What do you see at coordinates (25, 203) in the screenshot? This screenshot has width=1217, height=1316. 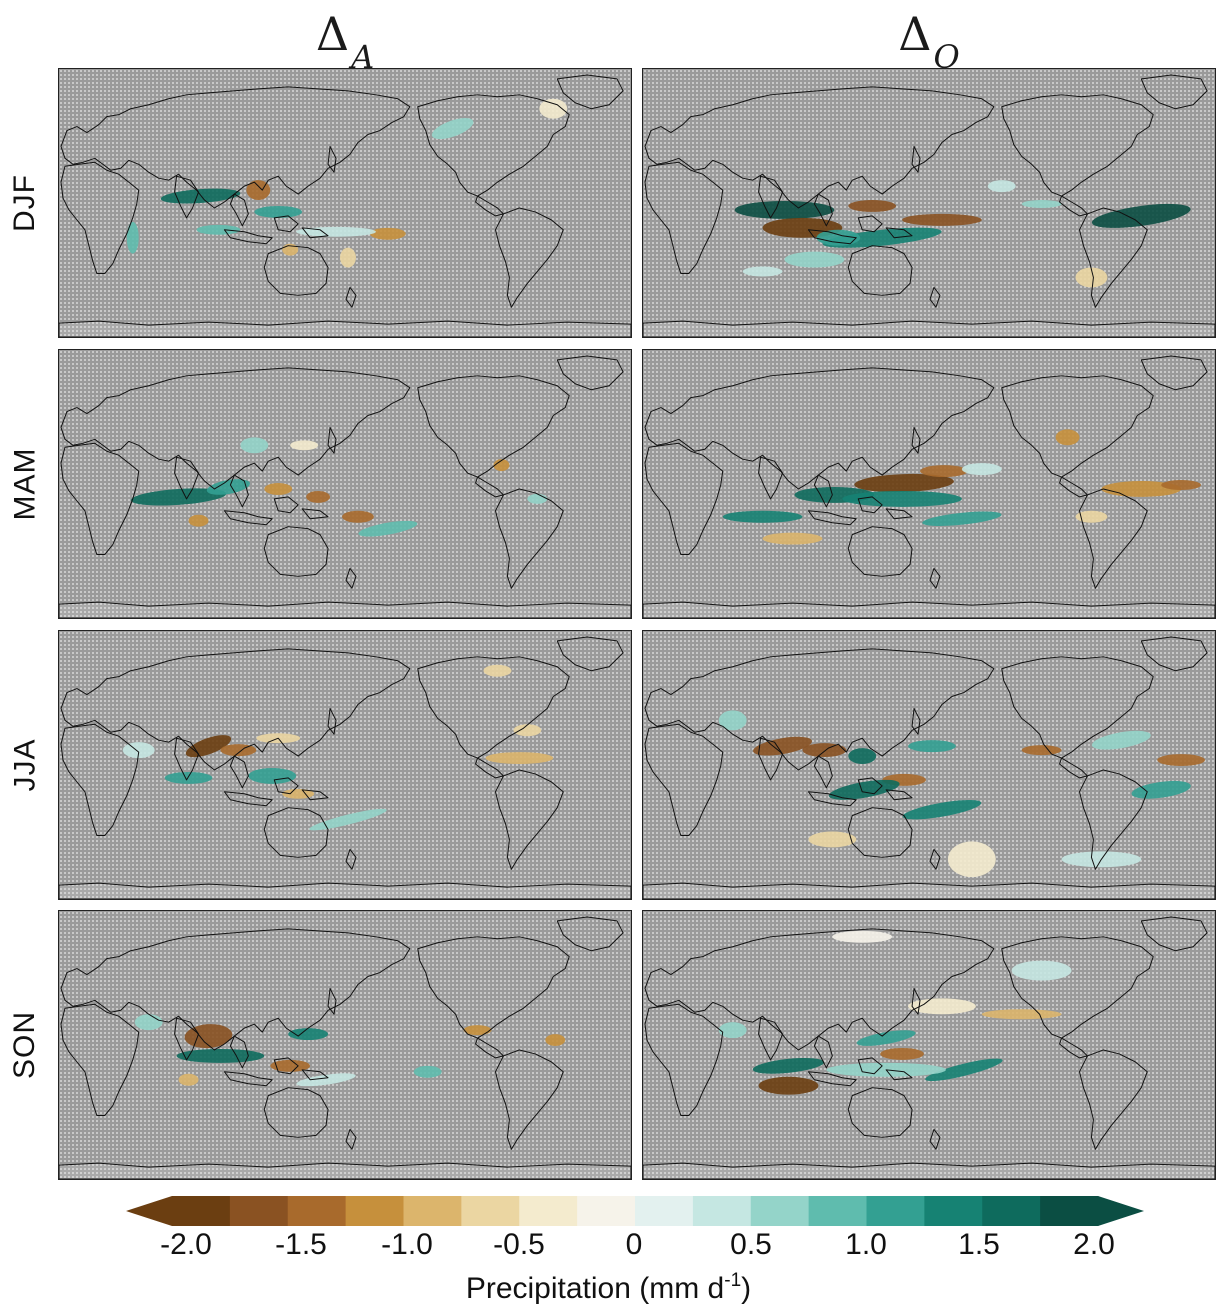 I see `row-label-djf: DJF` at bounding box center [25, 203].